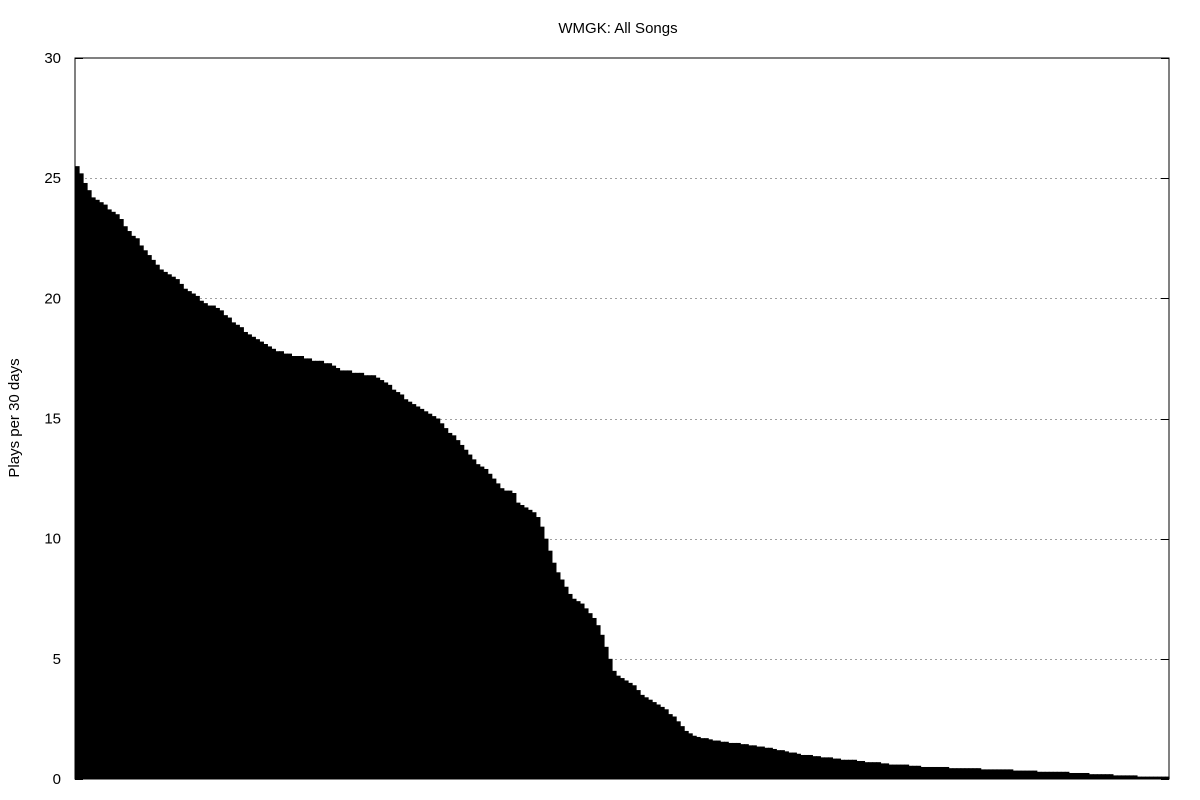  Describe the element at coordinates (52, 539) in the screenshot. I see `y-tick-label: 10` at that location.